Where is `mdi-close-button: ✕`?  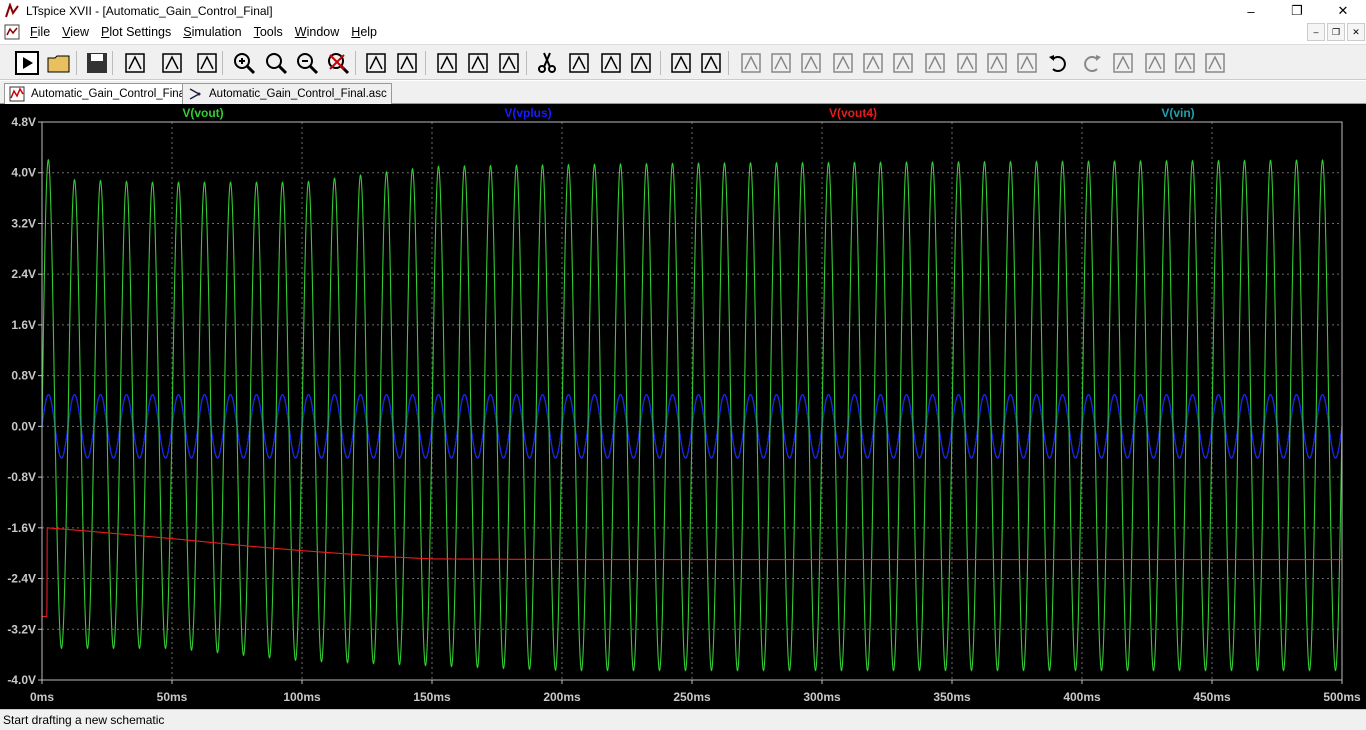 mdi-close-button: ✕ is located at coordinates (1356, 32).